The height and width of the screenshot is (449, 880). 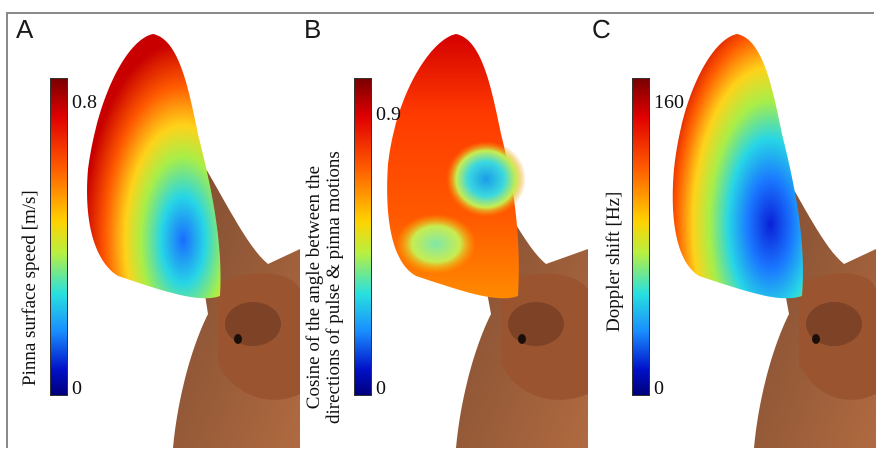 I want to click on panel-letter: C, so click(x=601, y=29).